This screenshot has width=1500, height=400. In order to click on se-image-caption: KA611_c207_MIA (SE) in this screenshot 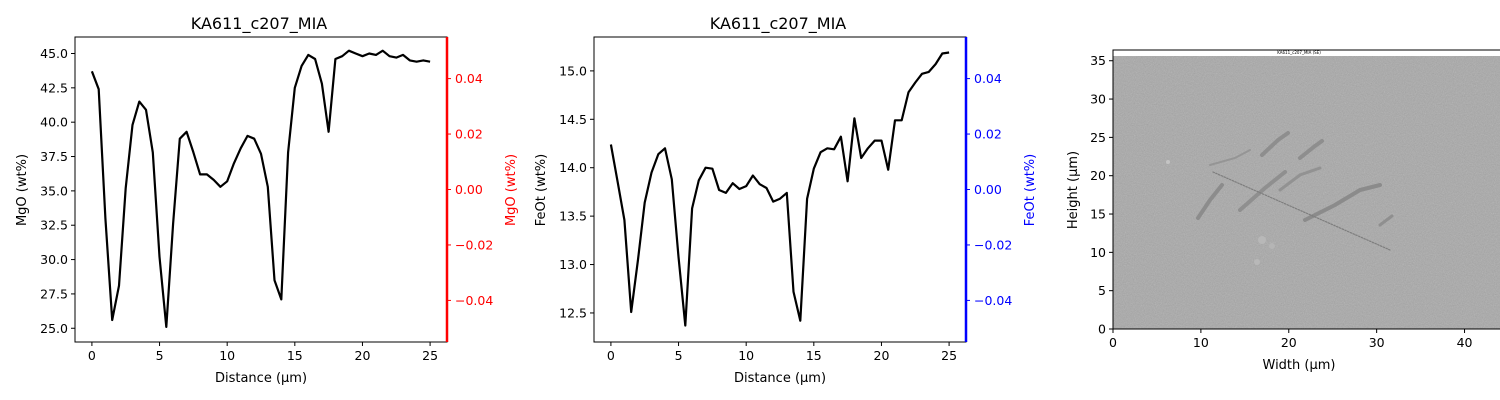, I will do `click(1299, 52)`.